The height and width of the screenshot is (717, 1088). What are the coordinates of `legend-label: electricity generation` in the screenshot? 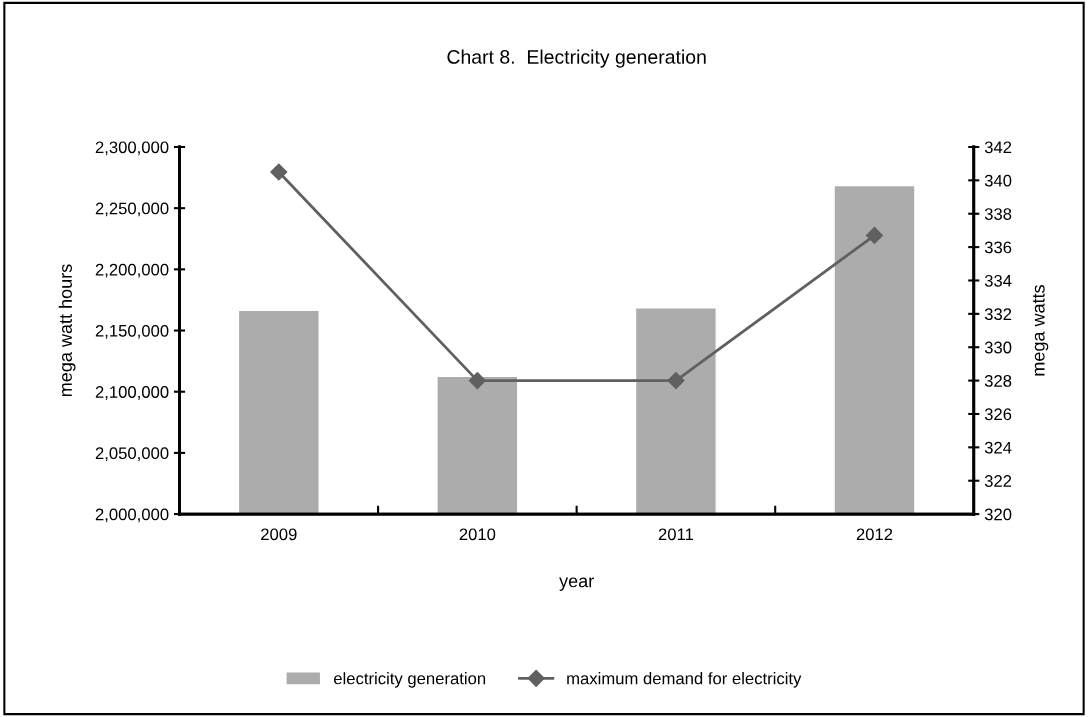 It's located at (410, 680).